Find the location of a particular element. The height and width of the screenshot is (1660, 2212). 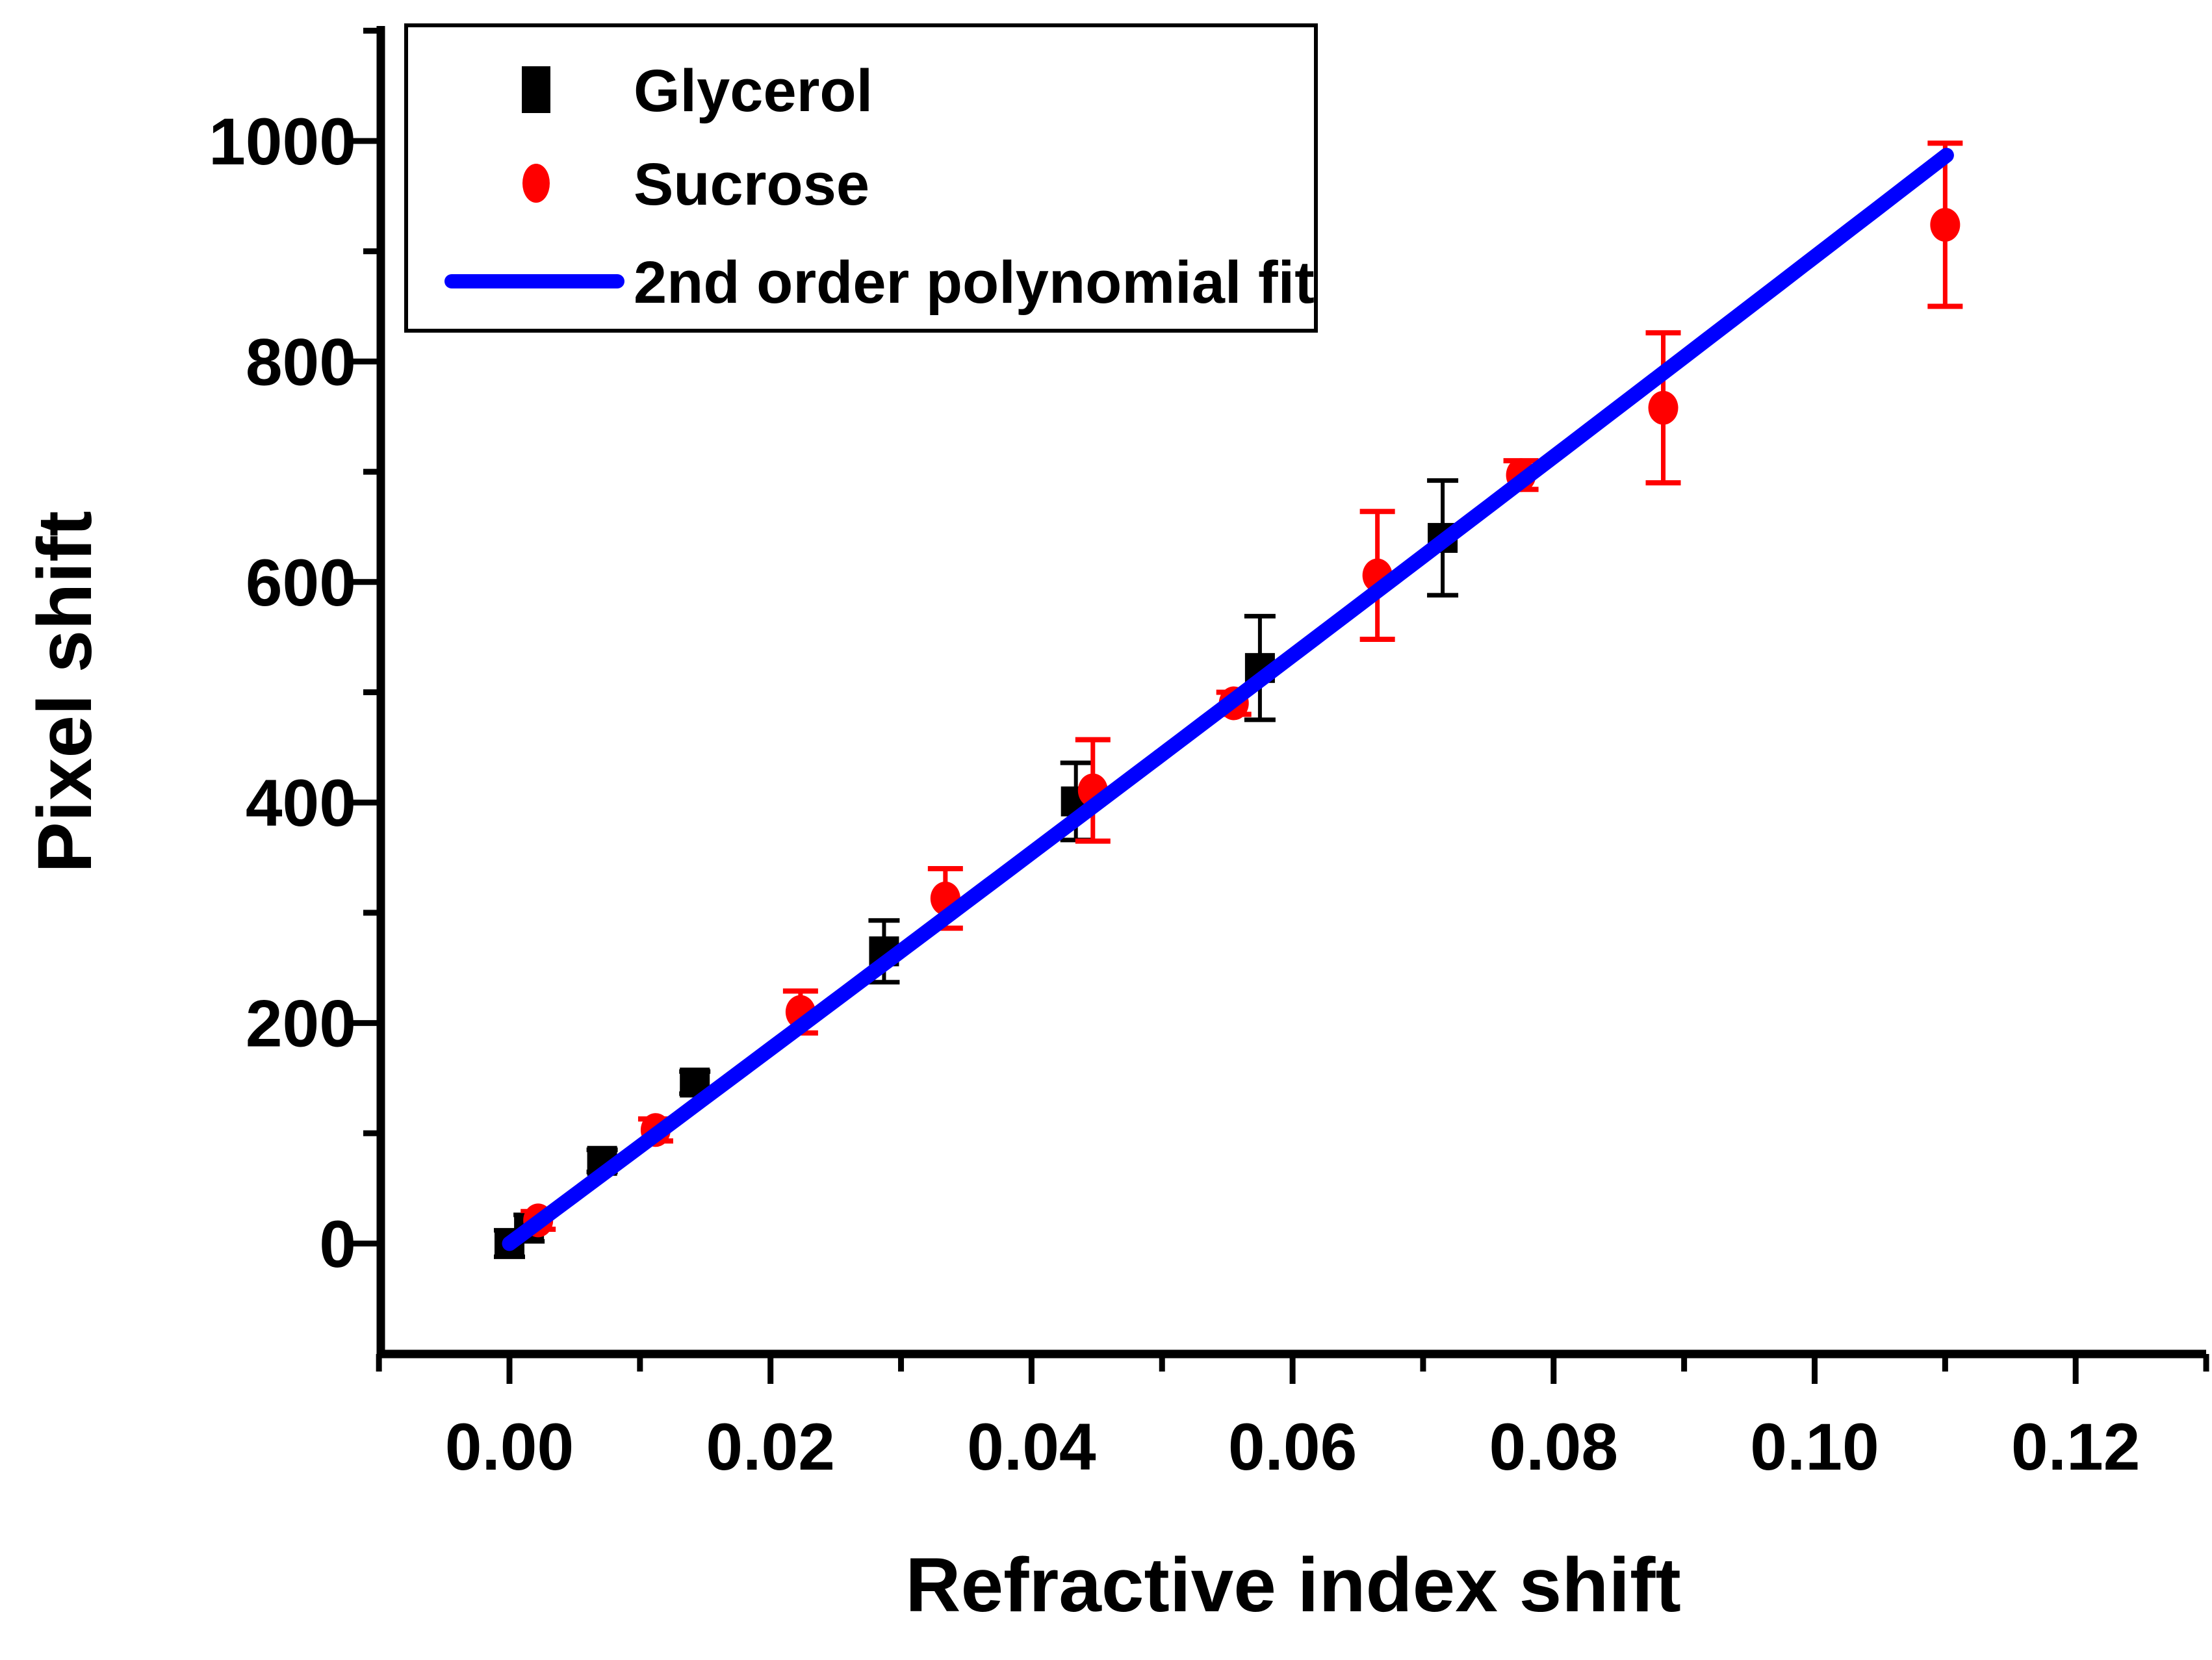

x-tick-label: 0.10 is located at coordinates (1814, 1447).